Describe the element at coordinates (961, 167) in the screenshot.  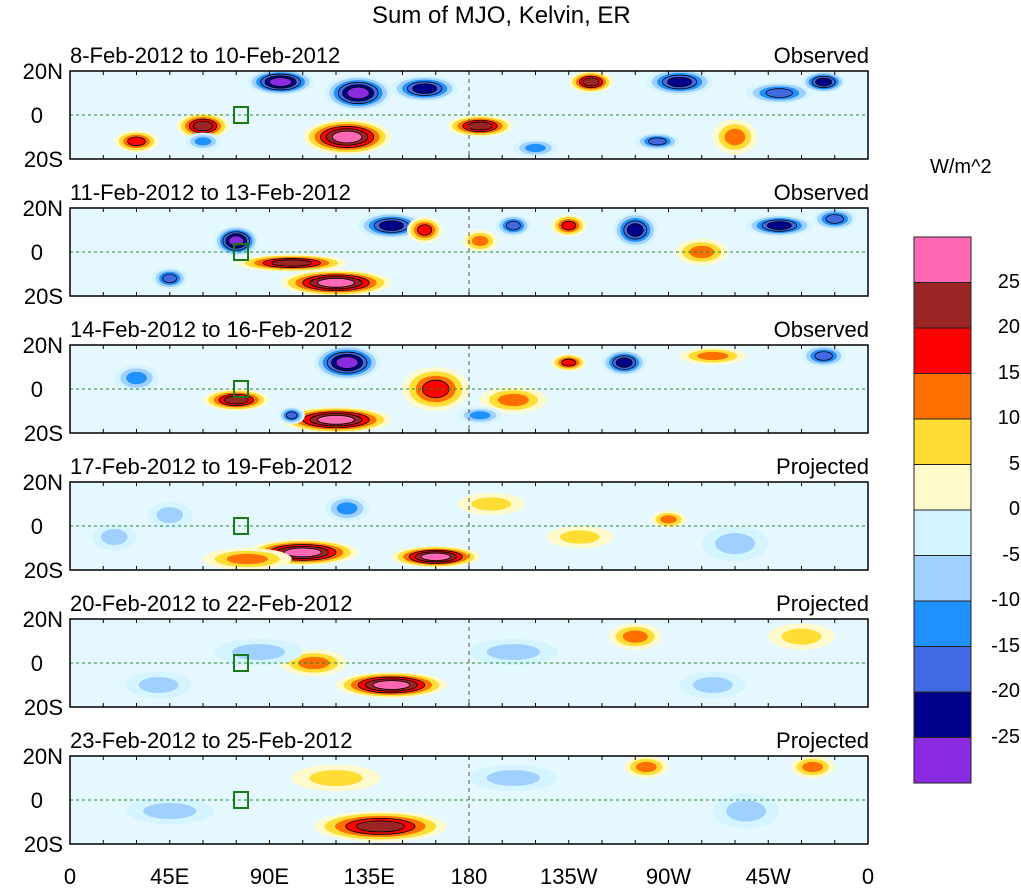
I see `colorbar-units: W/m^2` at that location.